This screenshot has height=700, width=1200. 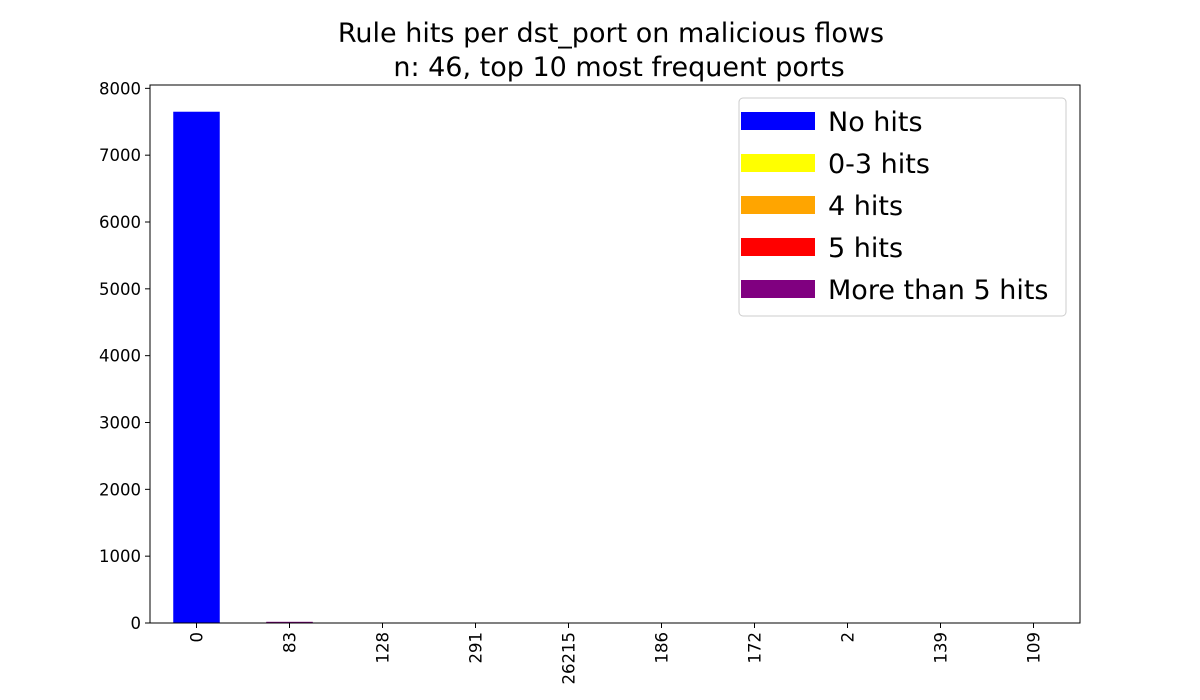 I want to click on y-axis: 0 1000 2000 3000 4000 5000 6000 7000 8000, so click(x=124, y=356).